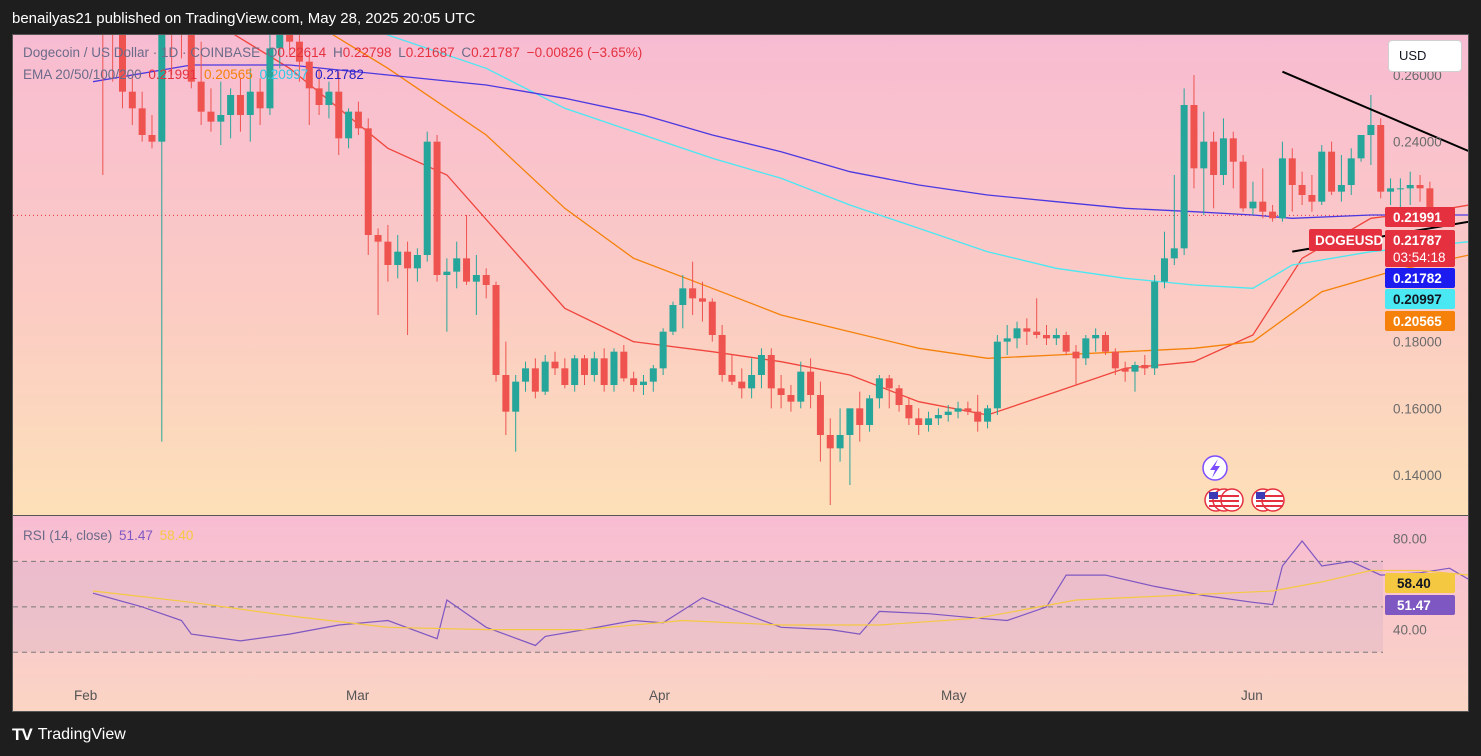 This screenshot has height=756, width=1481. Describe the element at coordinates (82, 74) in the screenshot. I see `ema-label: EMA 20/50/100/200` at that location.